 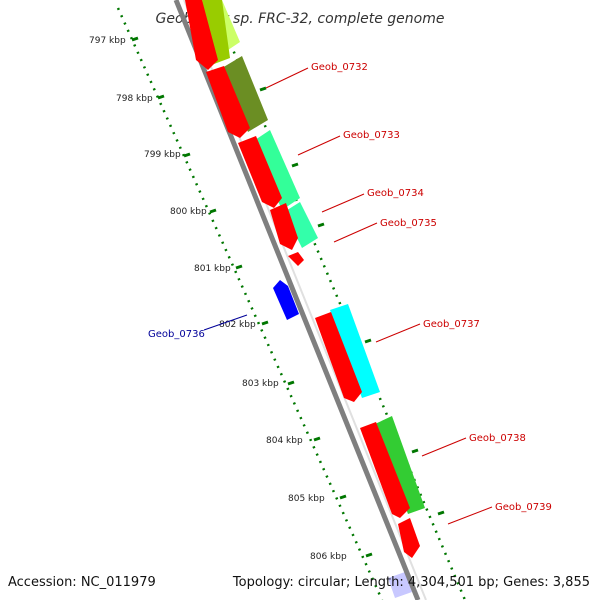 I want to click on tick-label: 802 kbp, so click(x=237, y=325).